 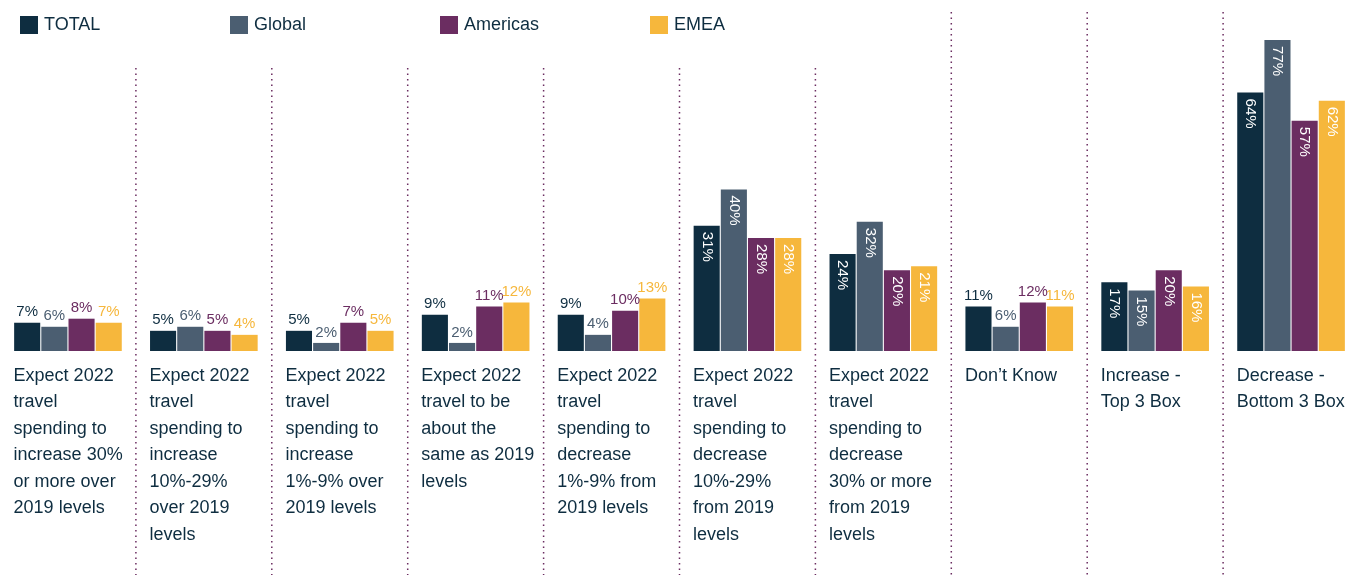 What do you see at coordinates (81, 307) in the screenshot?
I see `data-label: 8%` at bounding box center [81, 307].